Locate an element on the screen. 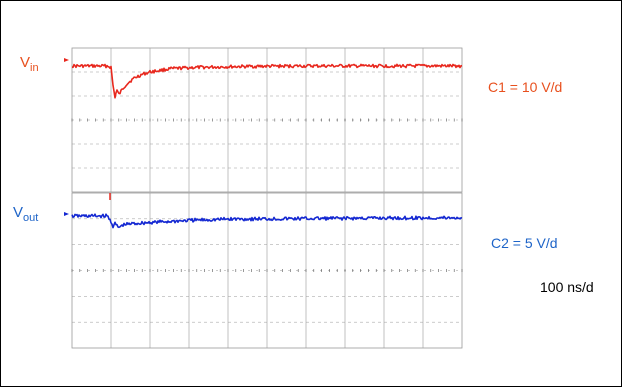 Image resolution: width=622 pixels, height=387 pixels. c2-scale-label: C2 = 5 V/d is located at coordinates (524, 243).